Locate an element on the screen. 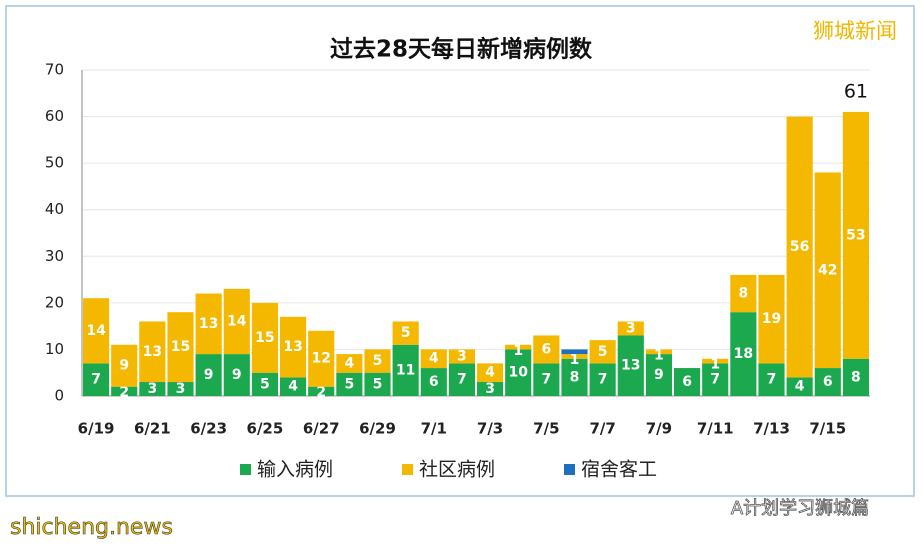  watermark: 狮城新闻 is located at coordinates (855, 31).